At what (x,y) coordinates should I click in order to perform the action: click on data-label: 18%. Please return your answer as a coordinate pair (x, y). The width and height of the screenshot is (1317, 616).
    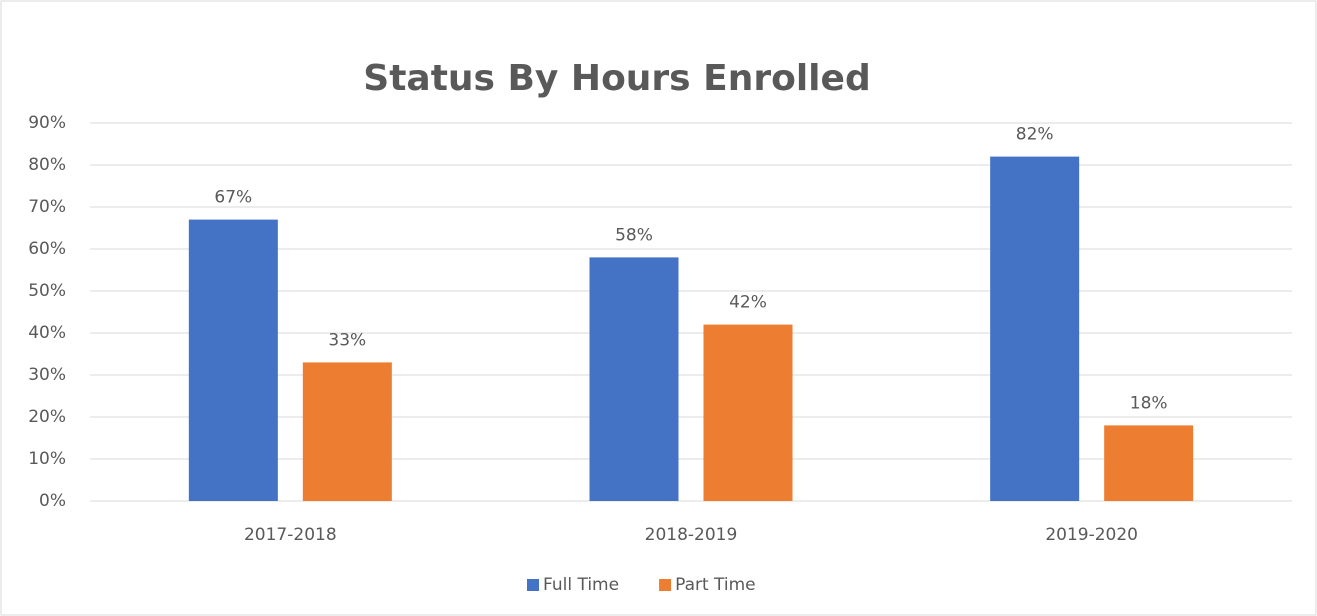
    Looking at the image, I should click on (1149, 403).